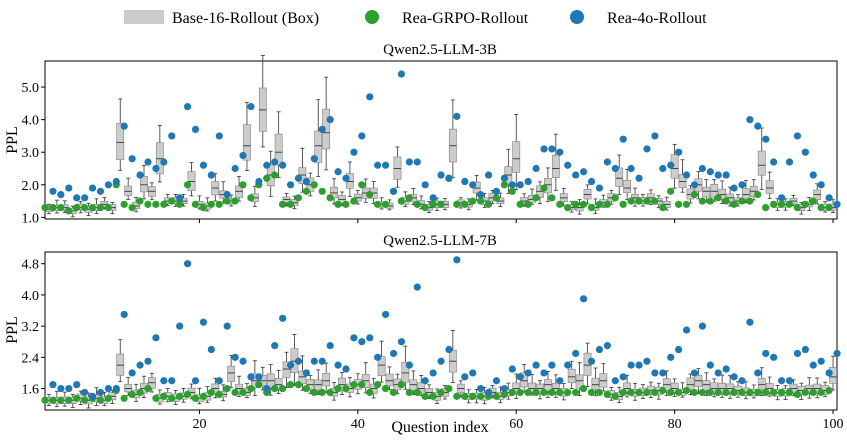 The image size is (847, 441). Describe the element at coordinates (372, 17) in the screenshot. I see `legend-grpo-dot` at that location.